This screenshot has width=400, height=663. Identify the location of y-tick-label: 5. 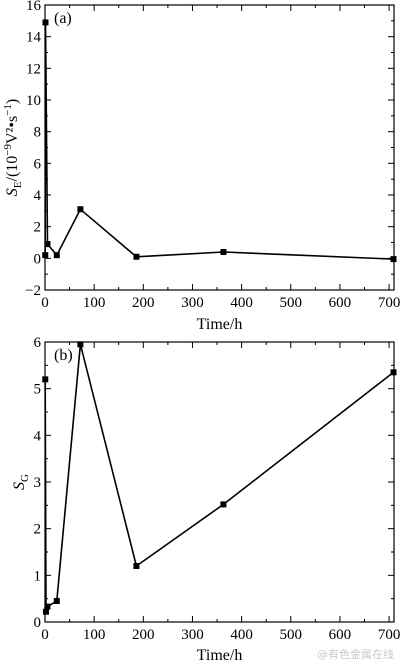
(38, 390).